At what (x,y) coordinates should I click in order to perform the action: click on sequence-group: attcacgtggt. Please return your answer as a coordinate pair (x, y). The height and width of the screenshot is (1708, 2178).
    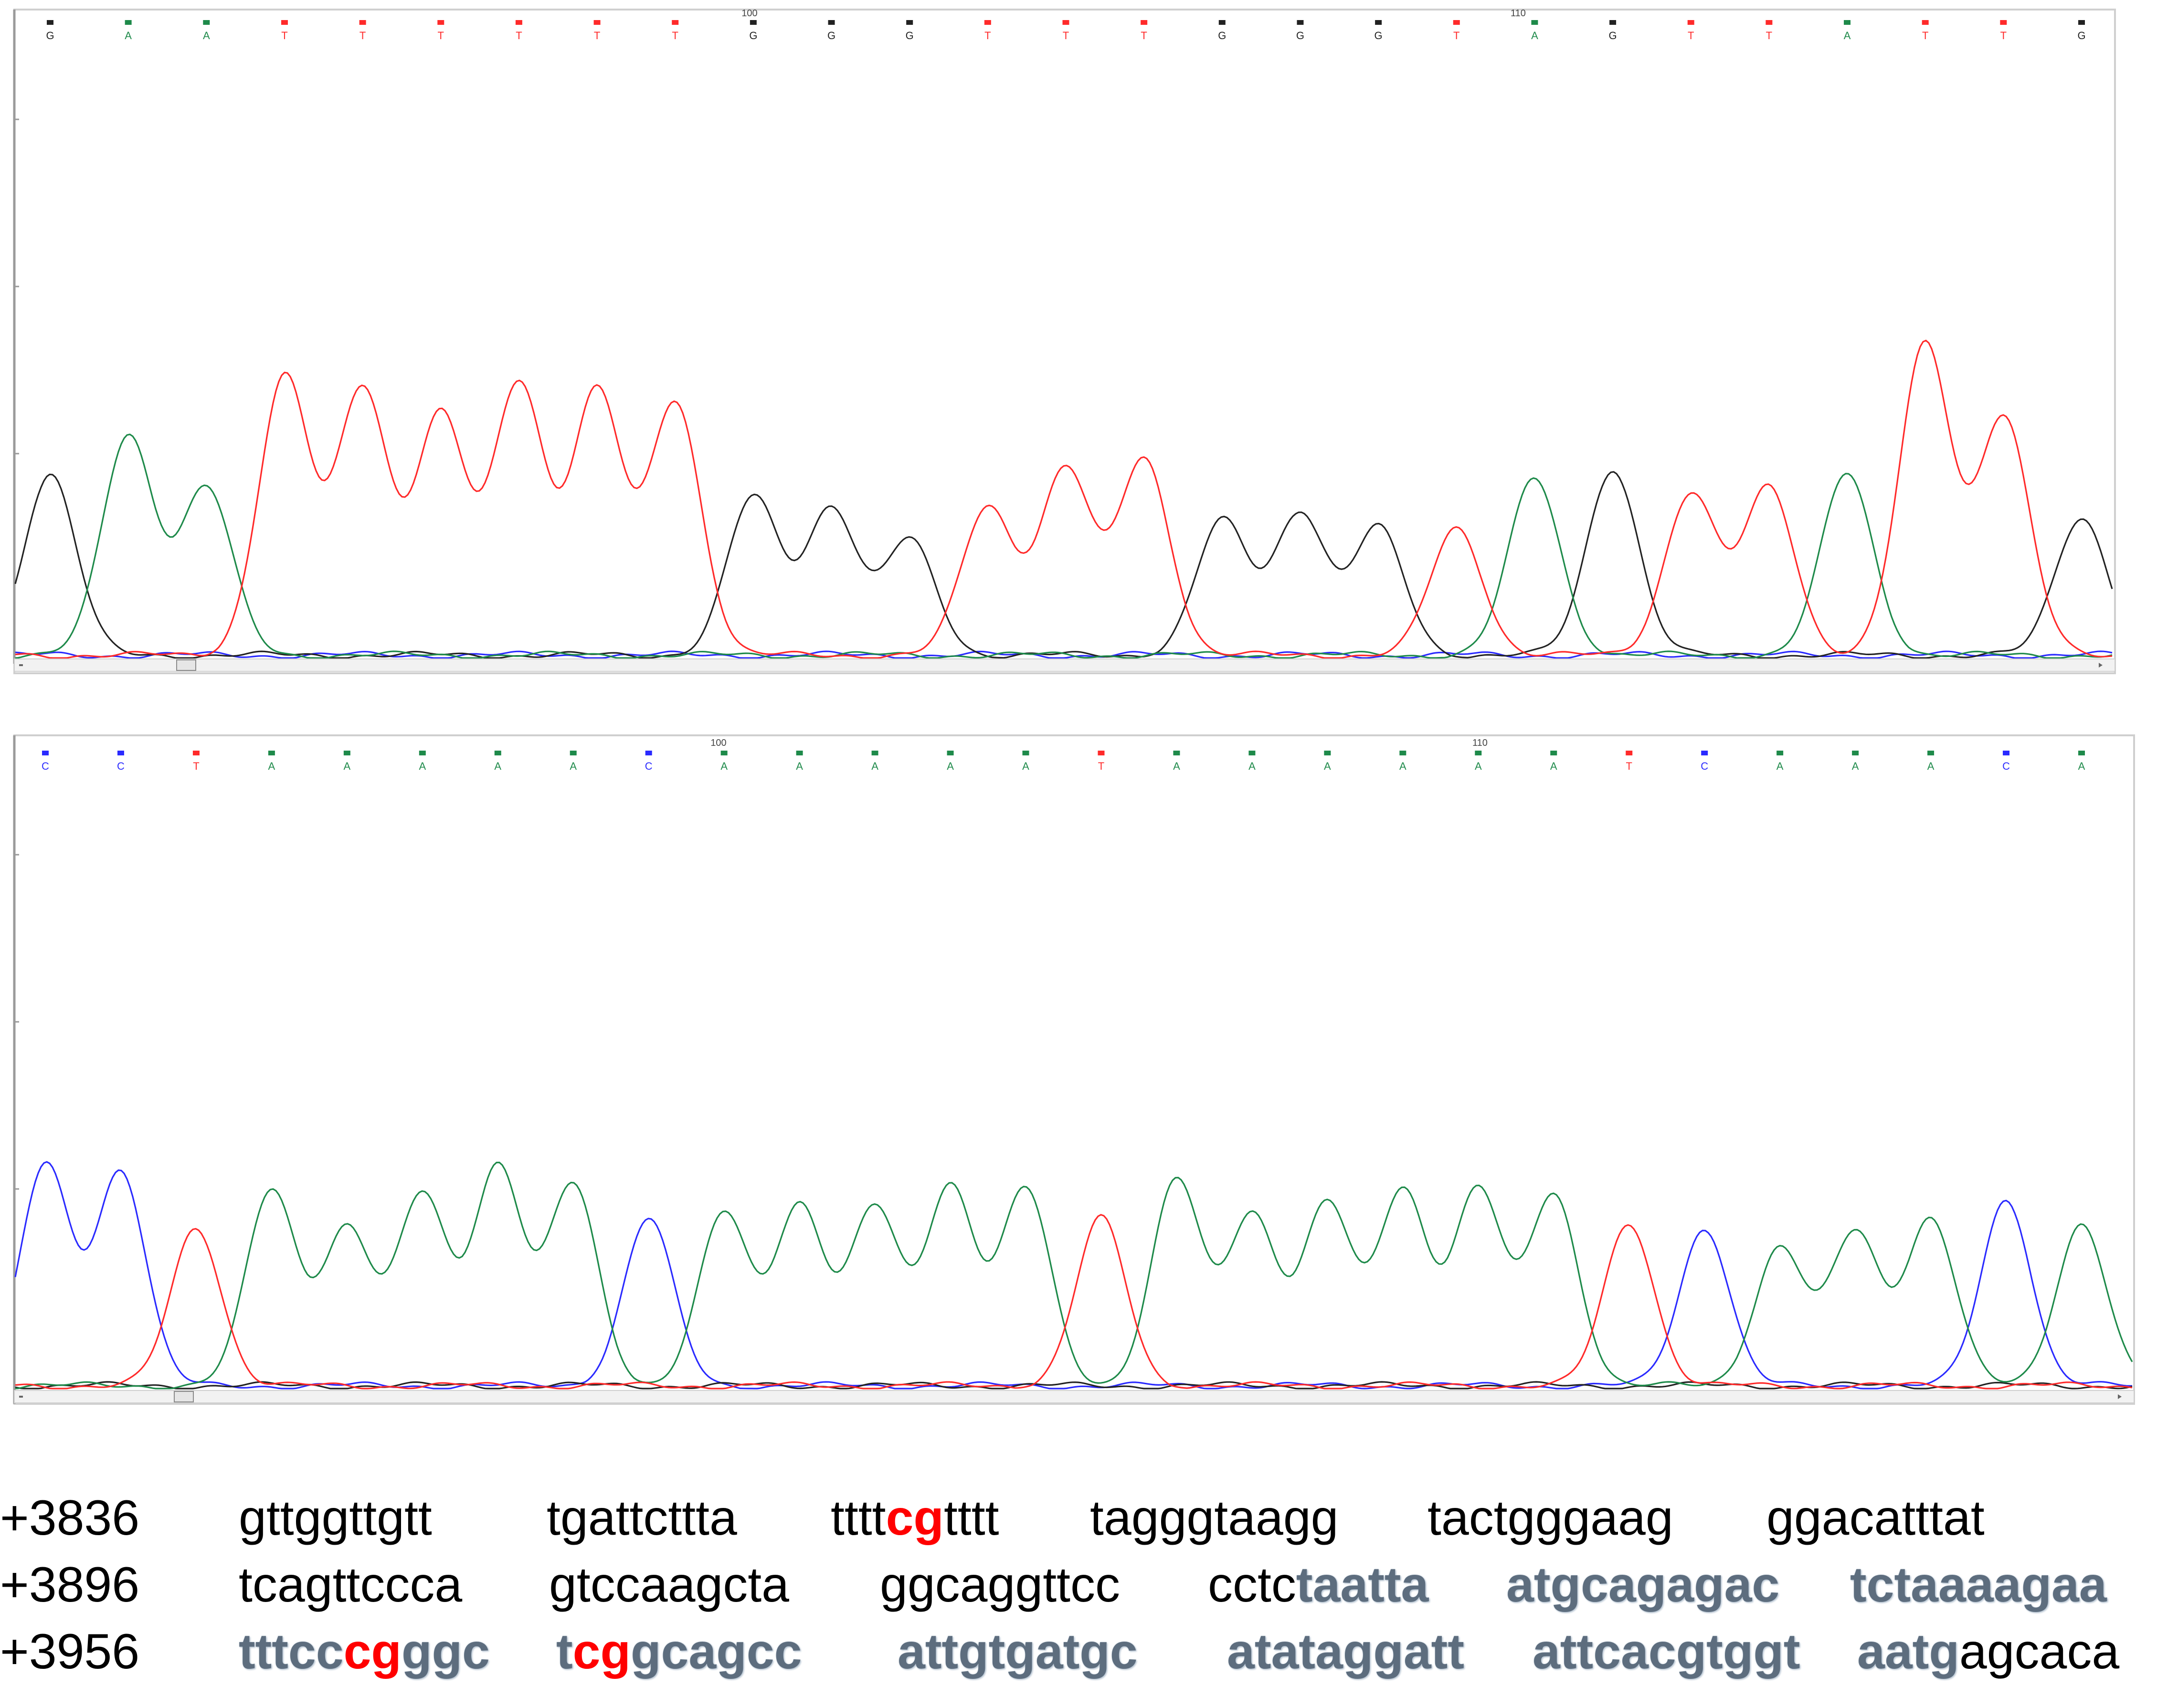
    Looking at the image, I should click on (1666, 1651).